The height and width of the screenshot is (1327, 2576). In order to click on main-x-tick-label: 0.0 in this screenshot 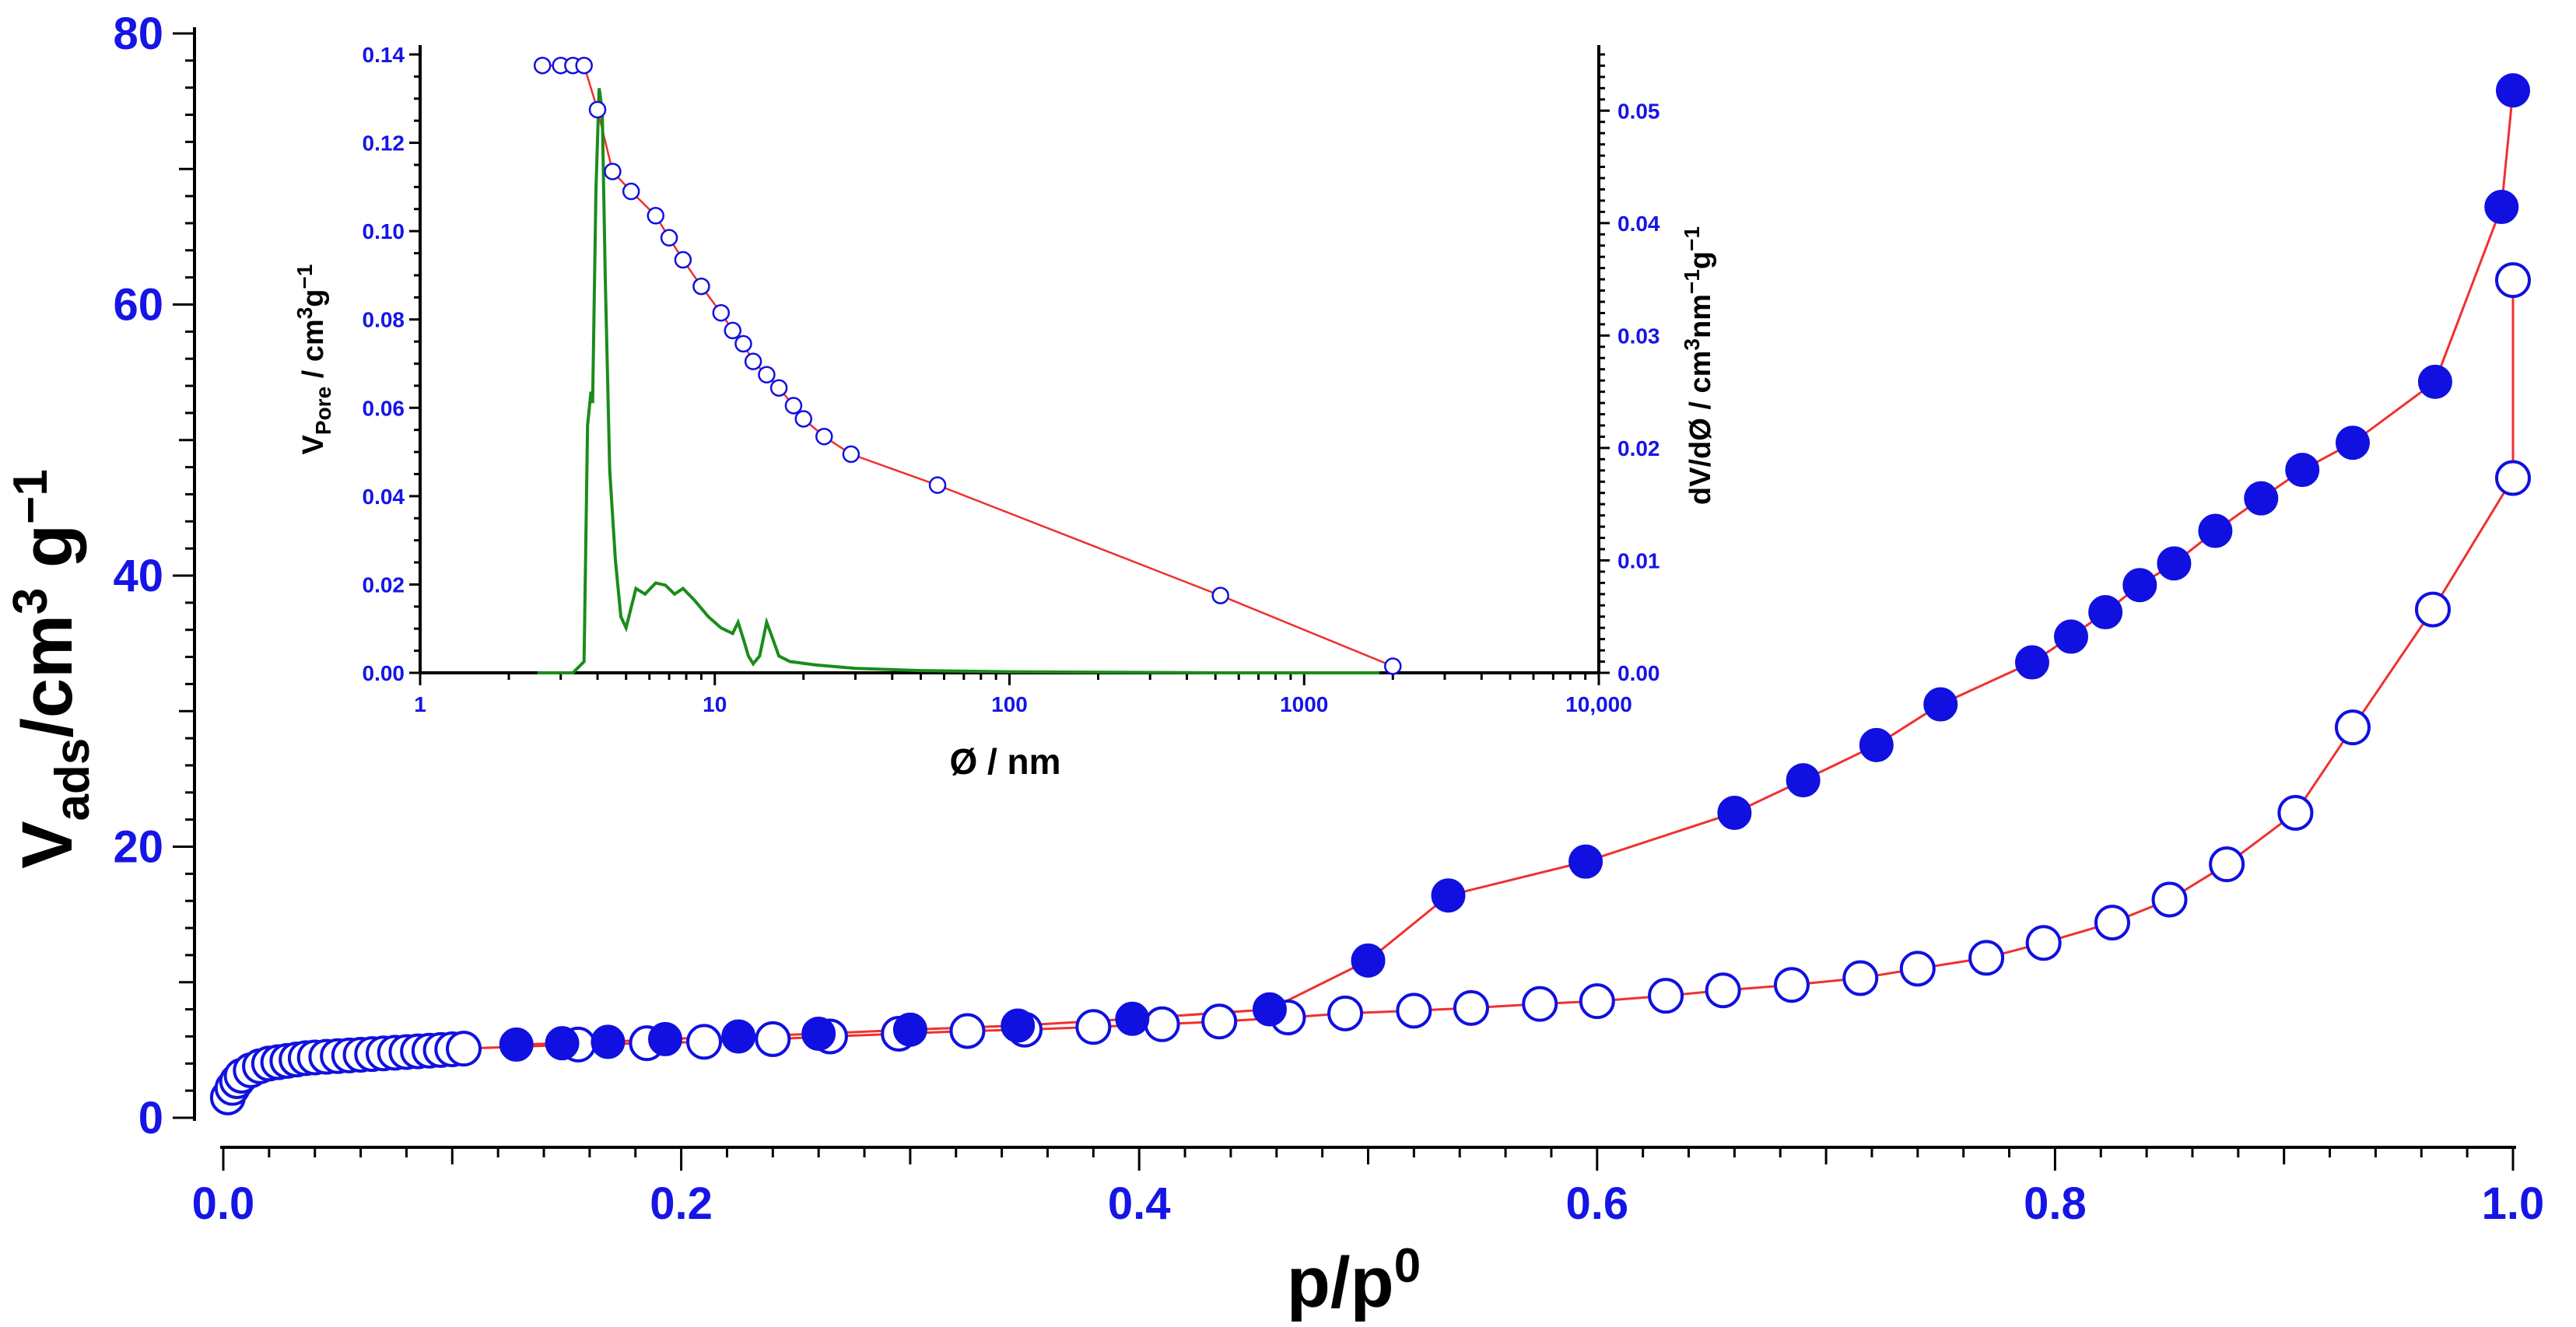, I will do `click(224, 1203)`.